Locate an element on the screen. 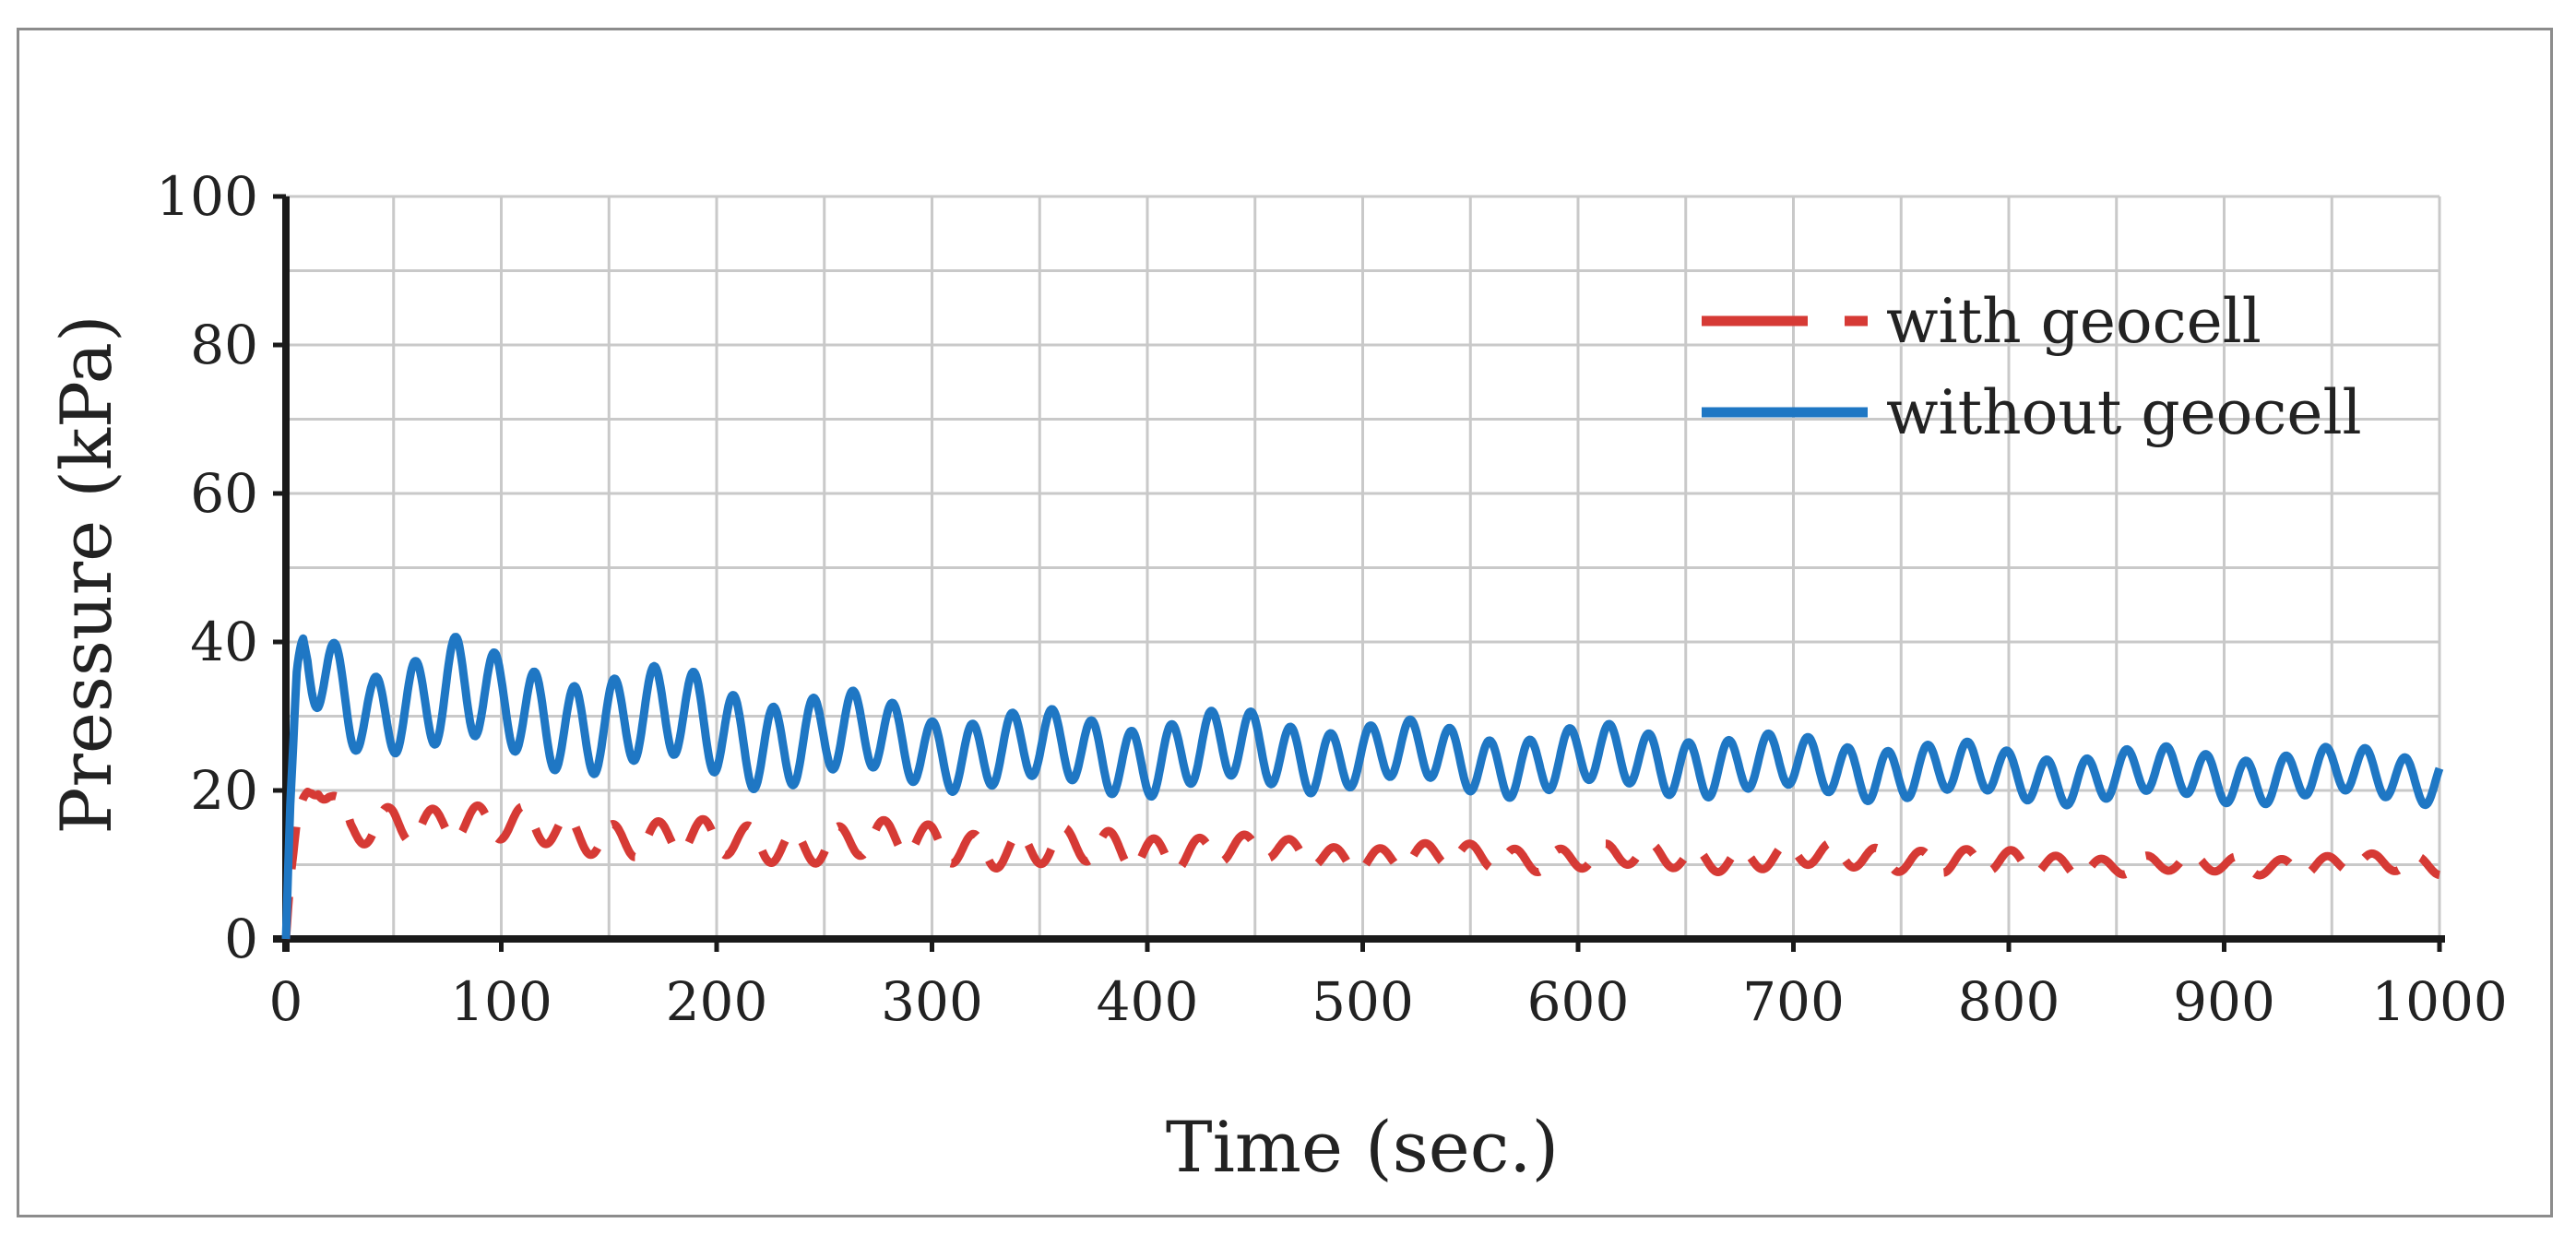 This screenshot has width=2576, height=1235. x-tick-label: 700 is located at coordinates (1793, 1002).